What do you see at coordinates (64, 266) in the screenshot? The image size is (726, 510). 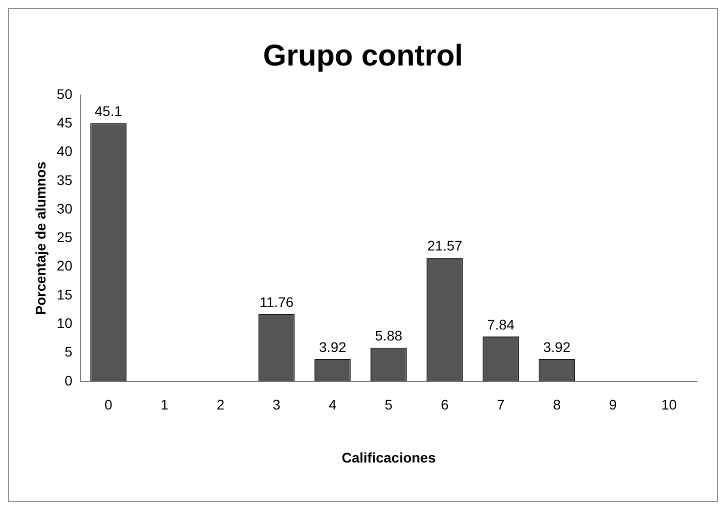 I see `y-tick-label: 20` at bounding box center [64, 266].